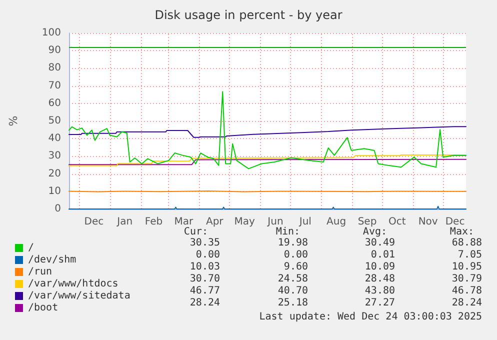 Image resolution: width=497 pixels, height=340 pixels. I want to click on text: 46.77, so click(205, 291).